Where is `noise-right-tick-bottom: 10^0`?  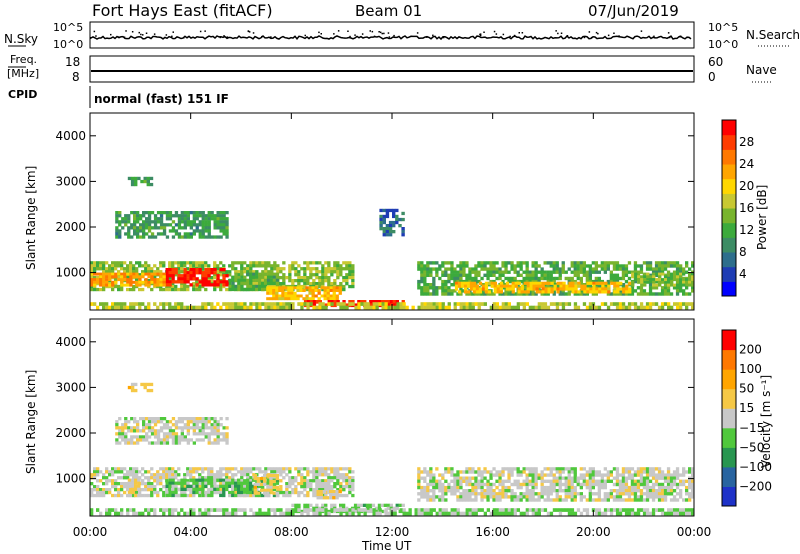 noise-right-tick-bottom: 10^0 is located at coordinates (723, 44).